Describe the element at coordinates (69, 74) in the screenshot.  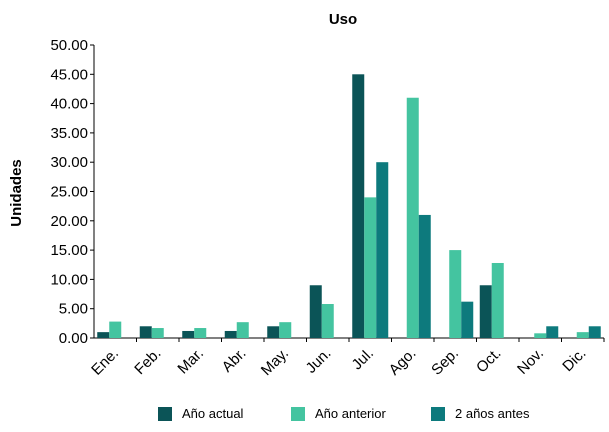
I see `y-tick-label: 45.00` at that location.